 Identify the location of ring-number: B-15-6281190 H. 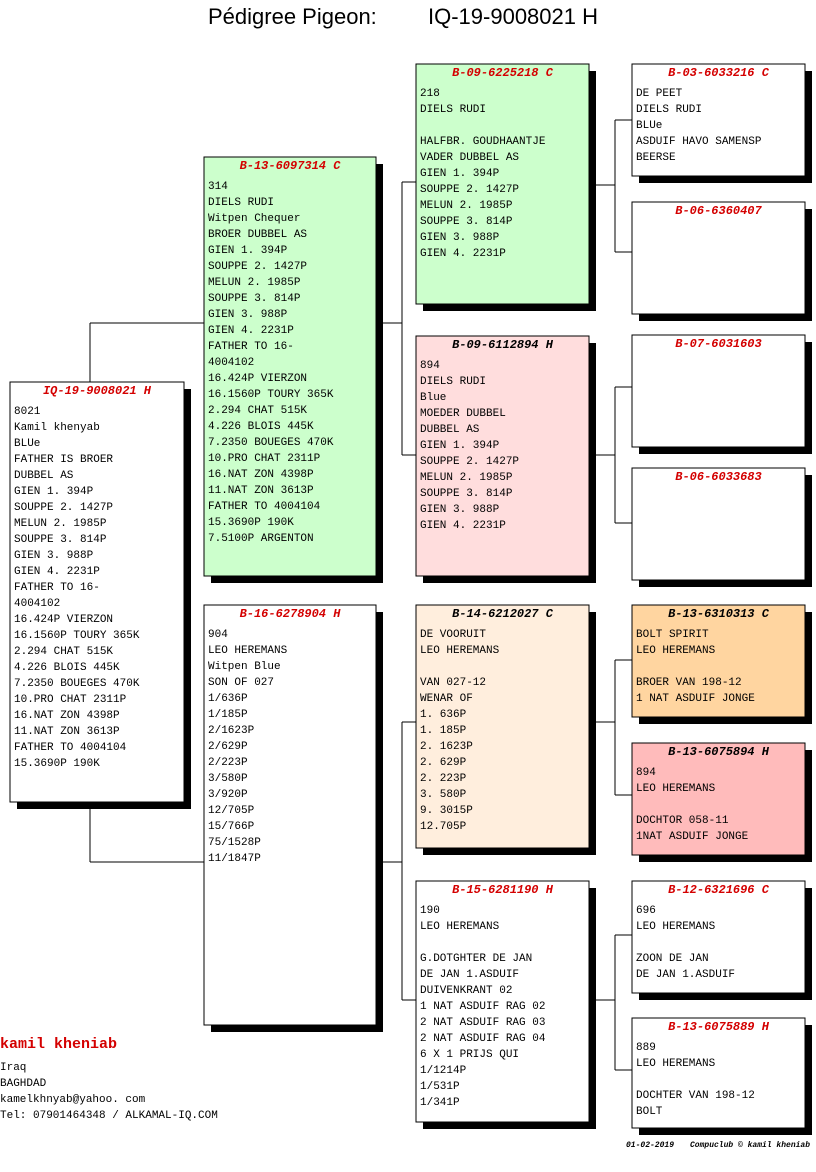
(503, 890).